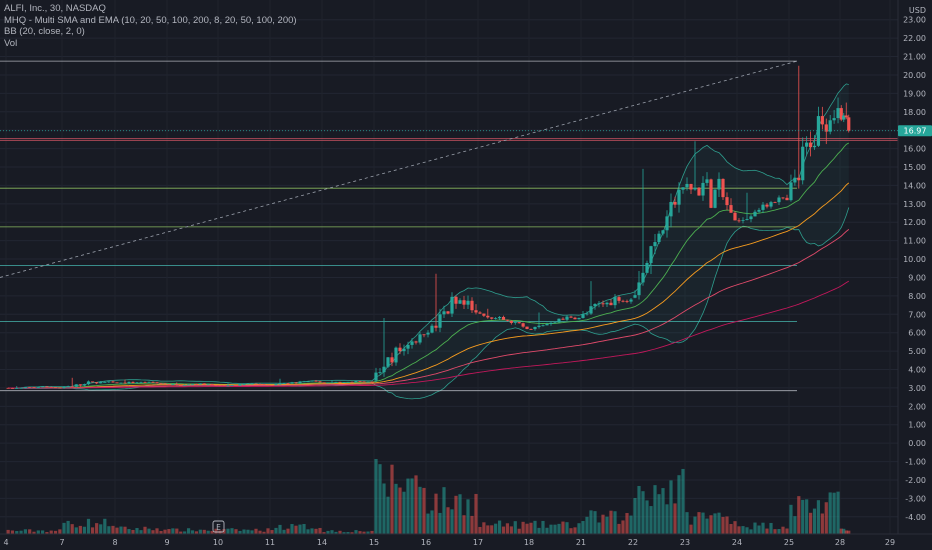  I want to click on y-tick-label: 8.00, so click(917, 296).